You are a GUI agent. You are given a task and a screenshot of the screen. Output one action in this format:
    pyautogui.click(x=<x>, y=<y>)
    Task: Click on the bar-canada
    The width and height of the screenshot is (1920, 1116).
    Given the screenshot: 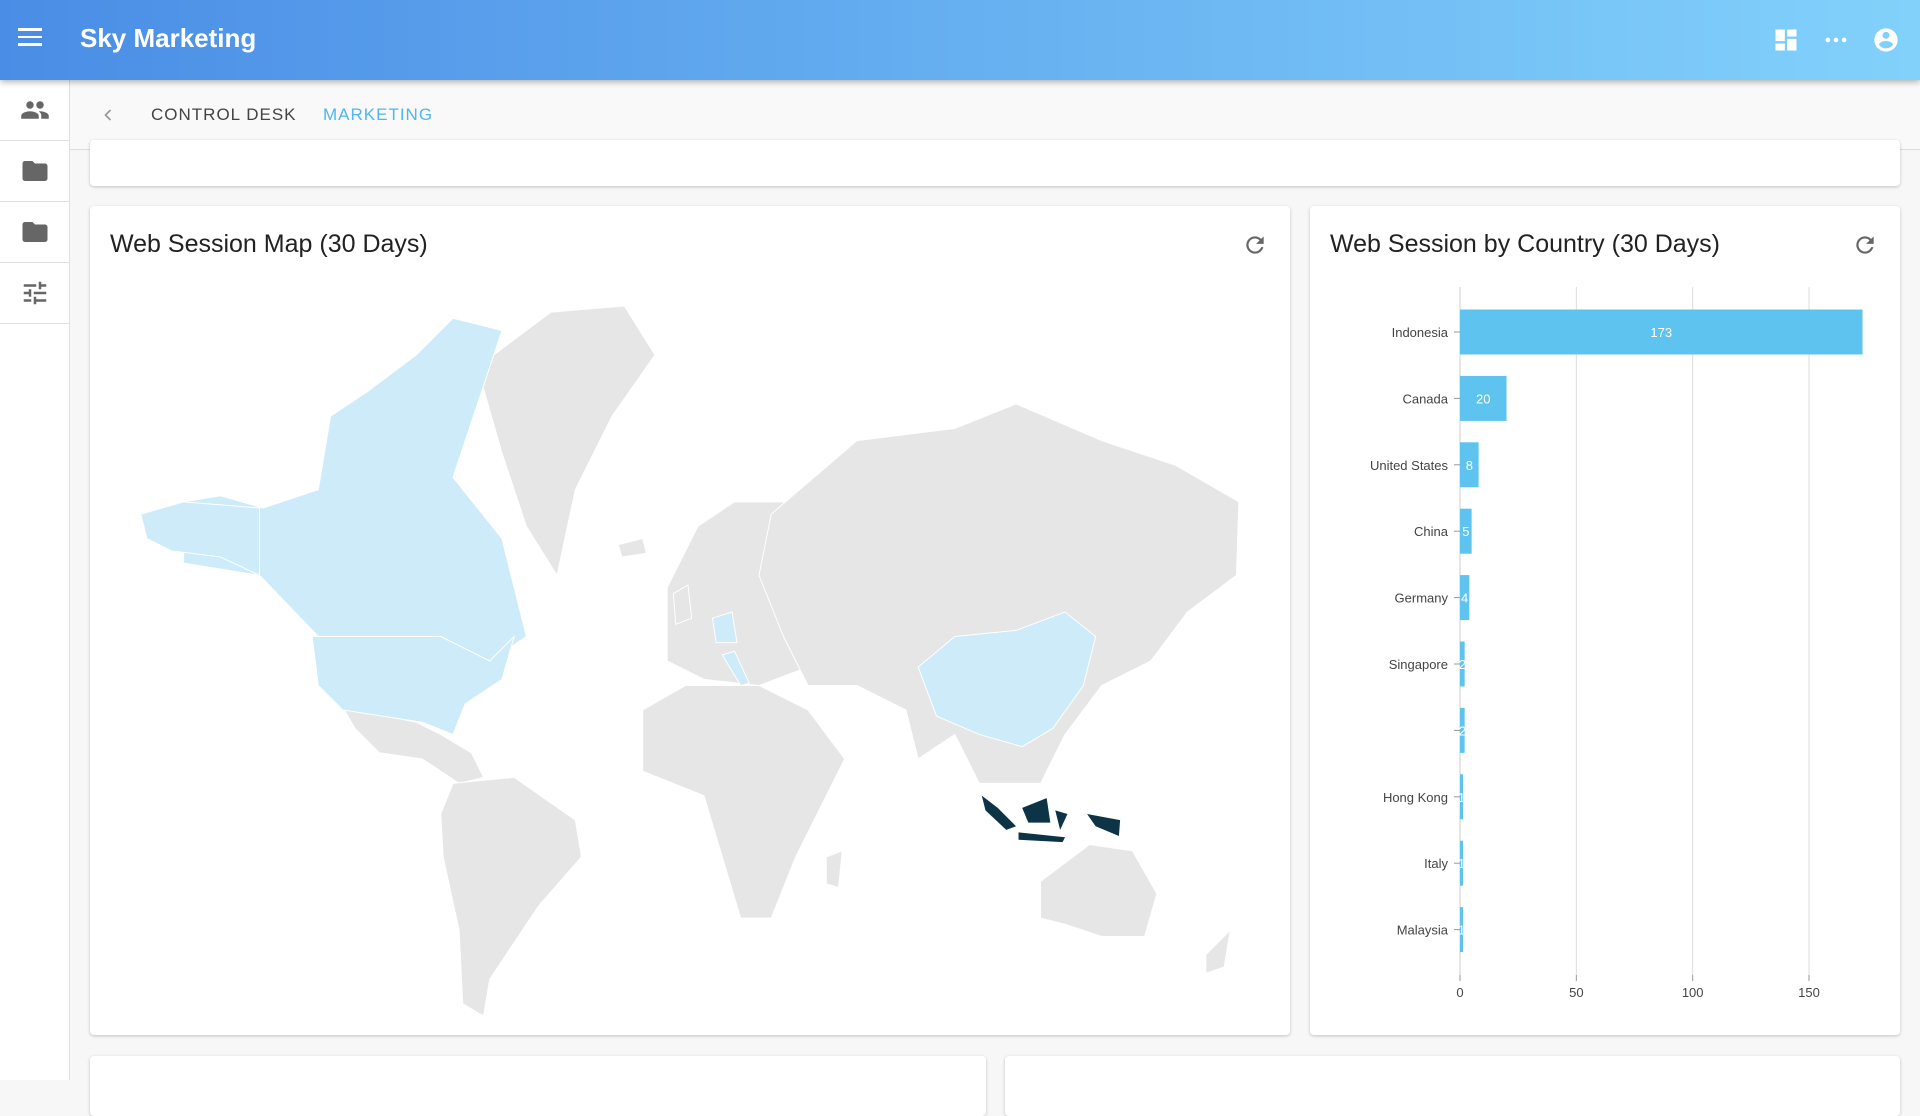 What is the action you would take?
    pyautogui.click(x=1483, y=398)
    